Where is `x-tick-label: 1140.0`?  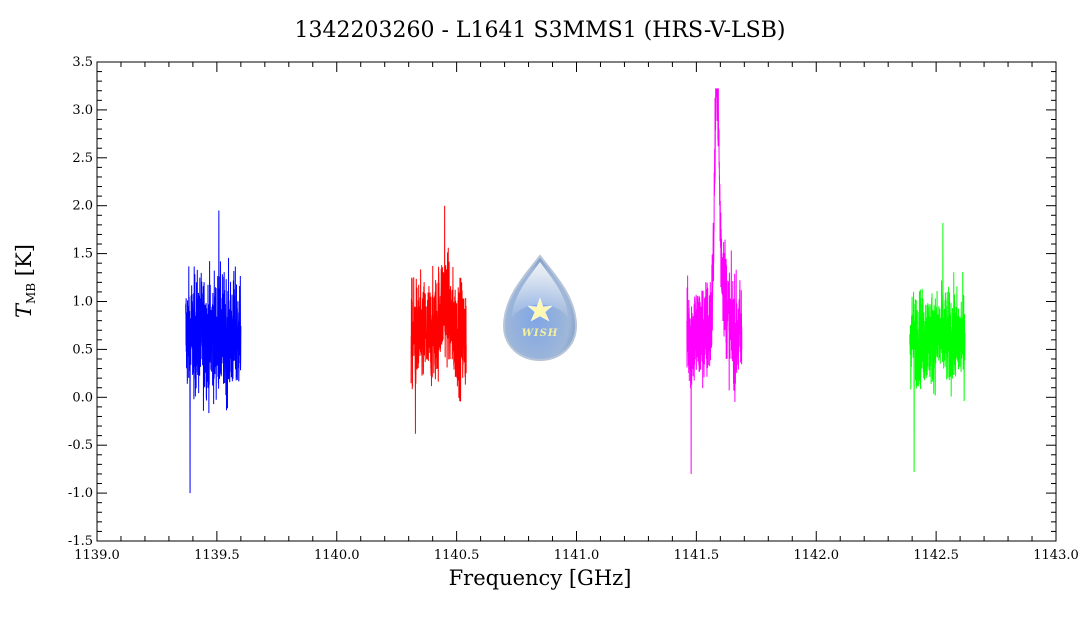
x-tick-label: 1140.0 is located at coordinates (337, 555).